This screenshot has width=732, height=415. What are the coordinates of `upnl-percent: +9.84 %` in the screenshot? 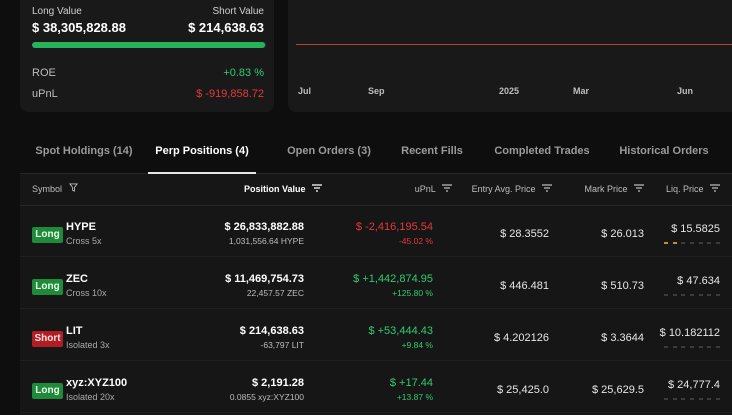 It's located at (417, 345).